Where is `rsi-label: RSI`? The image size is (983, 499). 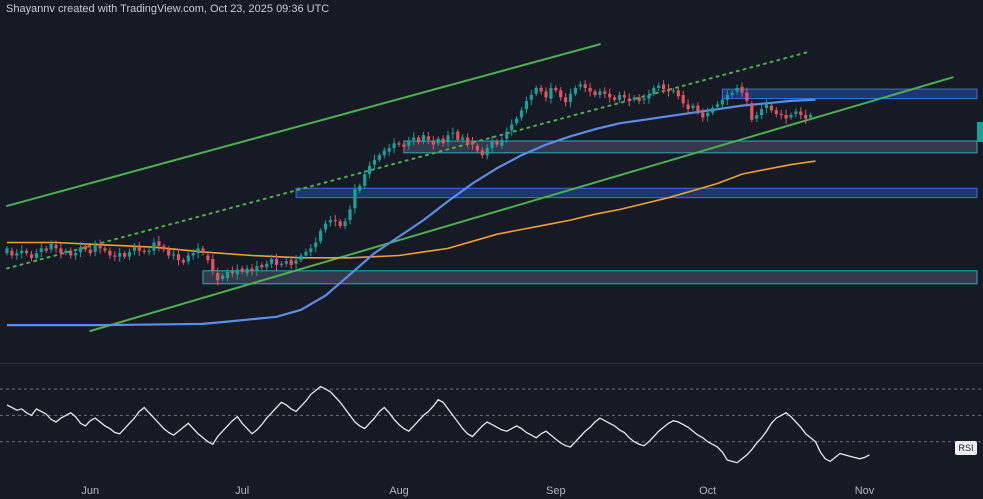
rsi-label: RSI is located at coordinates (966, 448).